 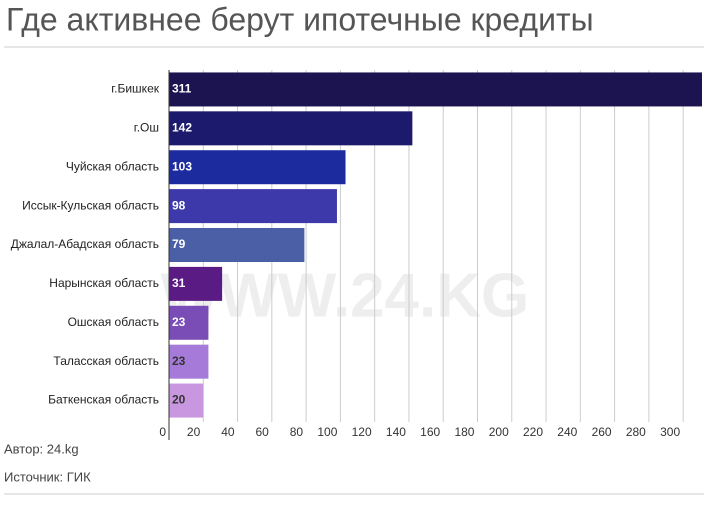 What do you see at coordinates (345, 295) in the screenshot?
I see `watermark: WWW.24.KG` at bounding box center [345, 295].